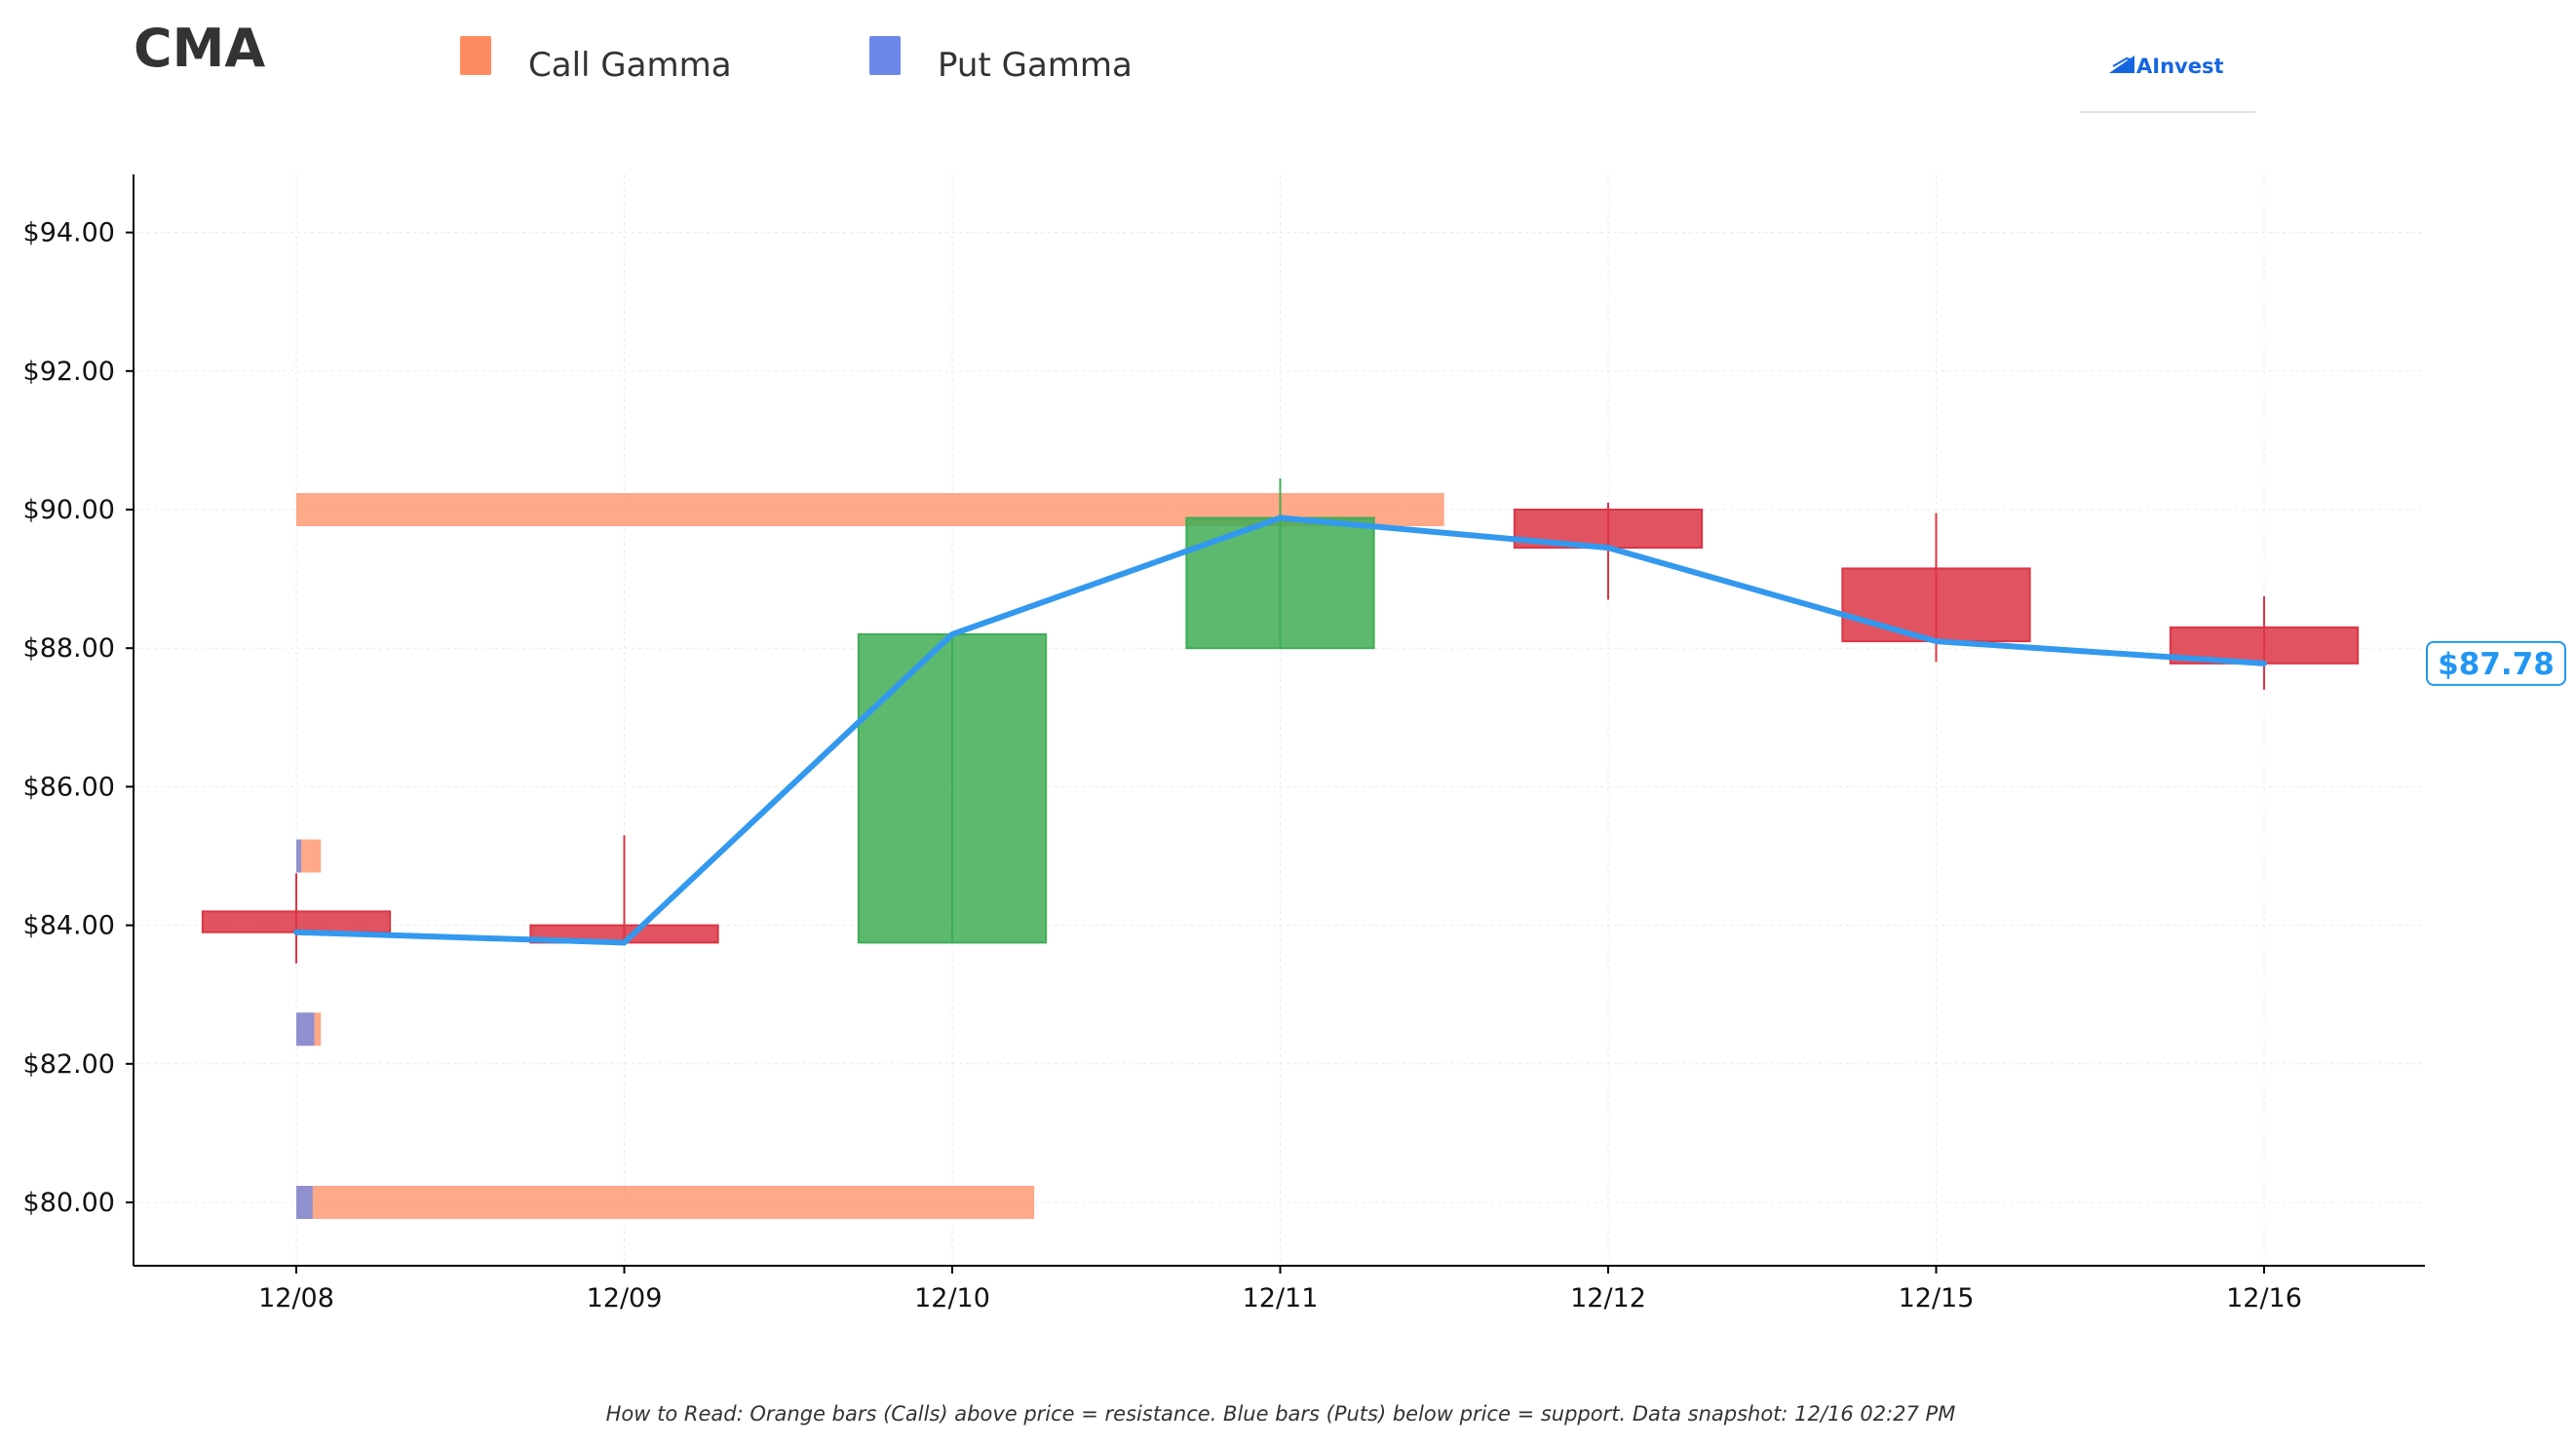 Image resolution: width=2576 pixels, height=1446 pixels. What do you see at coordinates (69, 372) in the screenshot?
I see `y-tick-label-6: $92.00` at bounding box center [69, 372].